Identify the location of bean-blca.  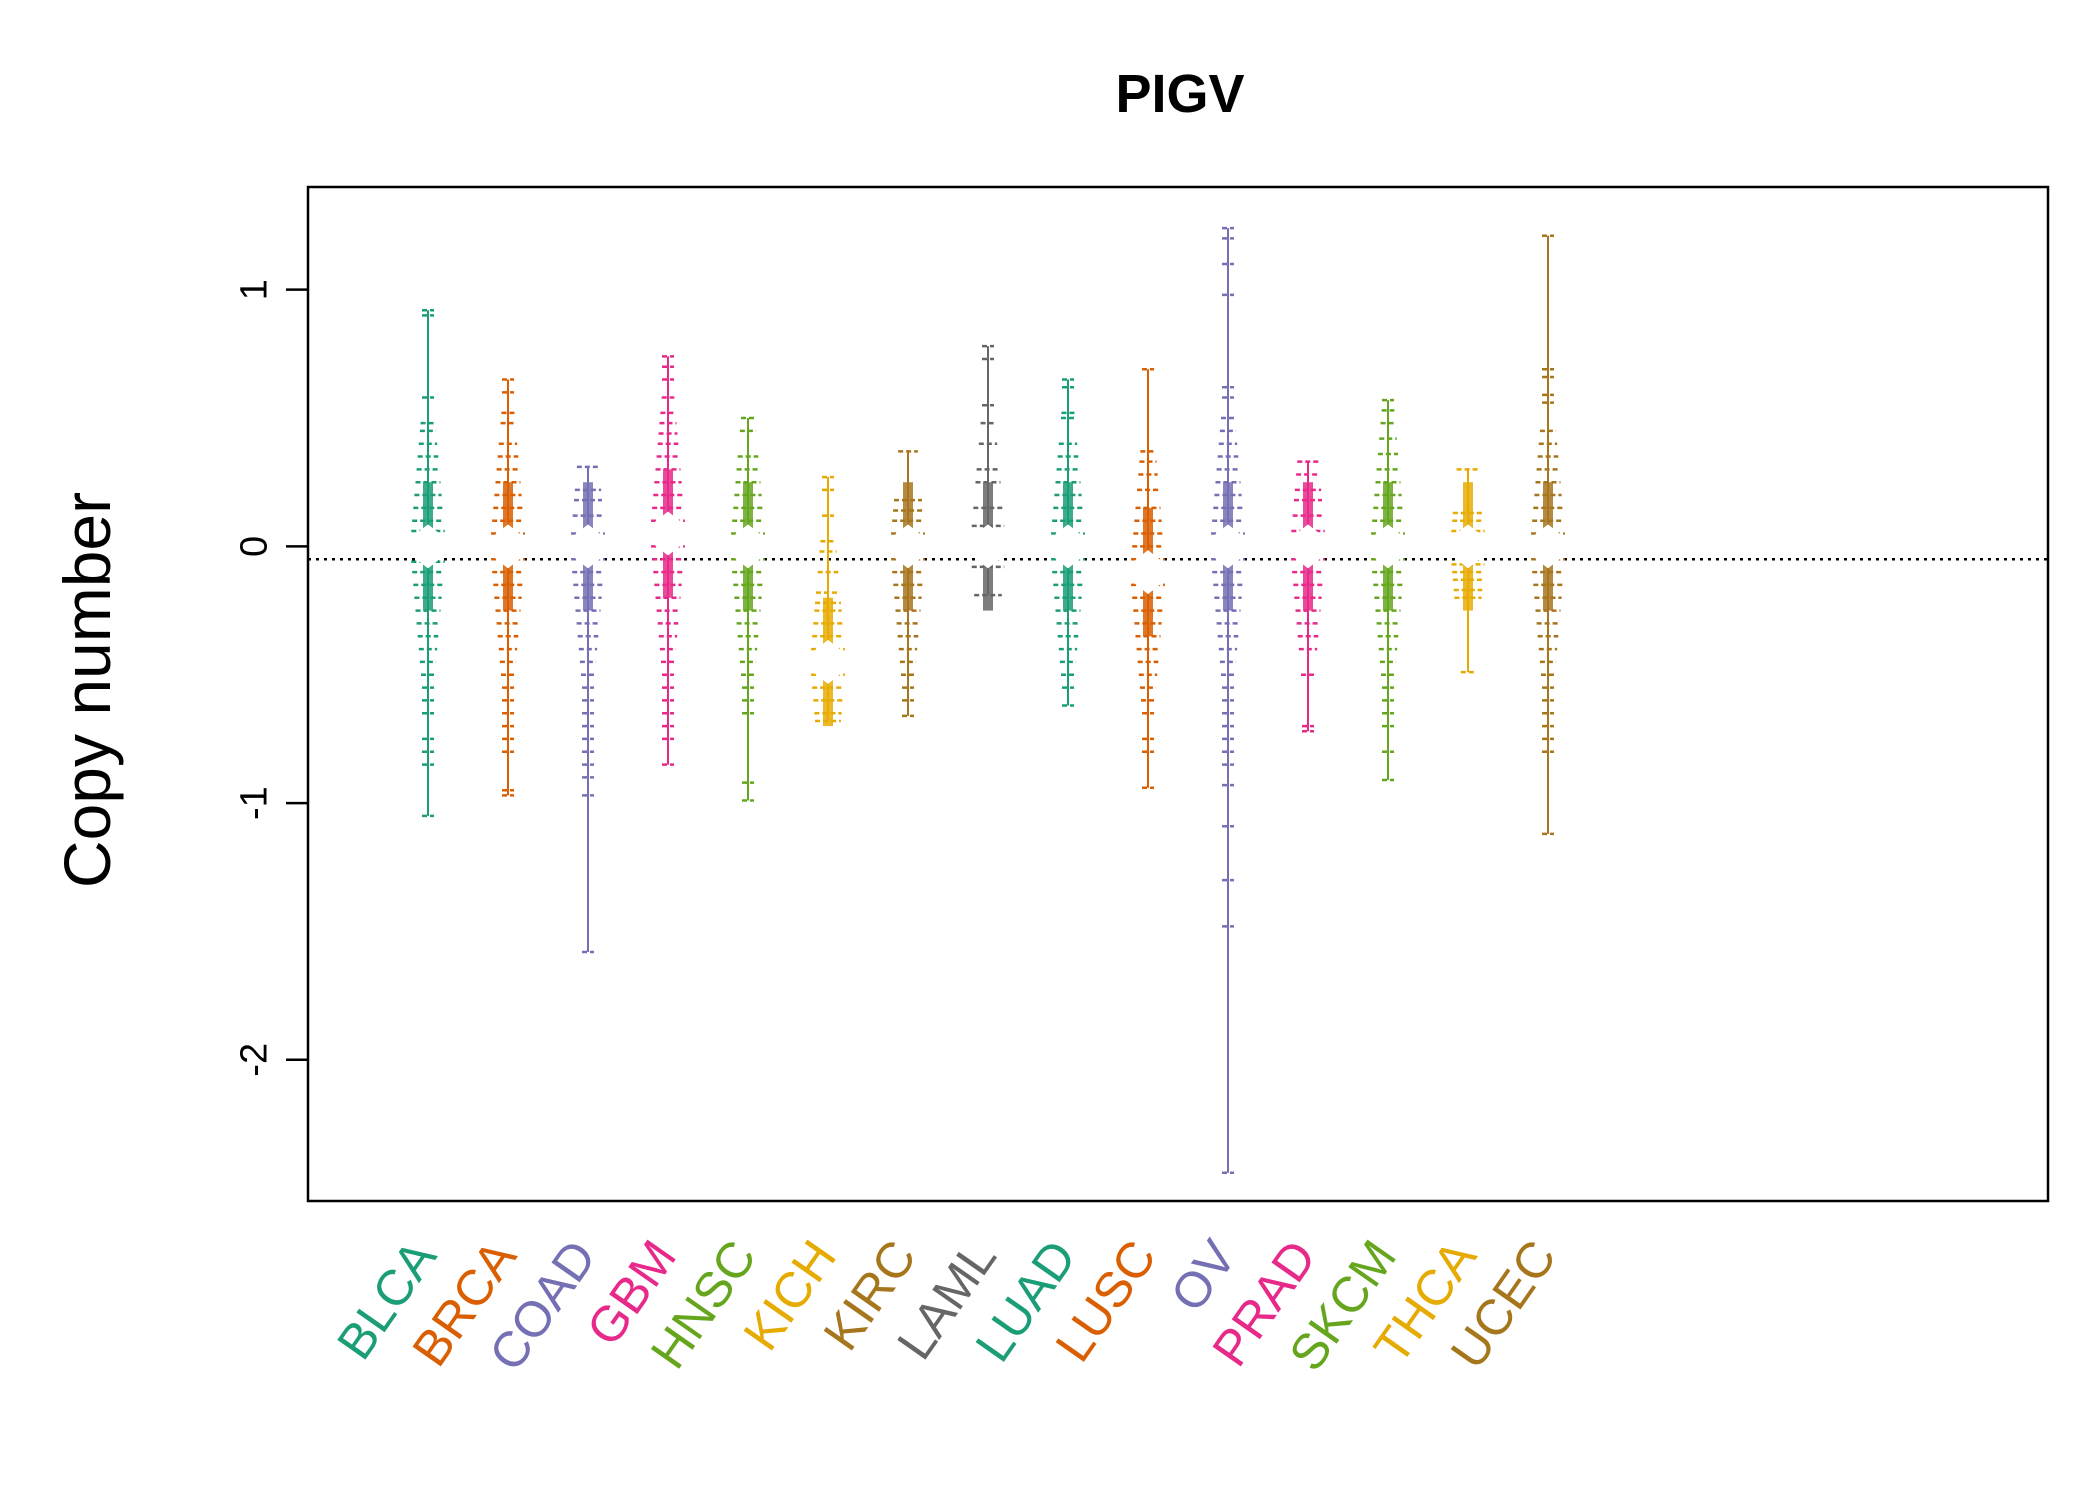
(428, 563).